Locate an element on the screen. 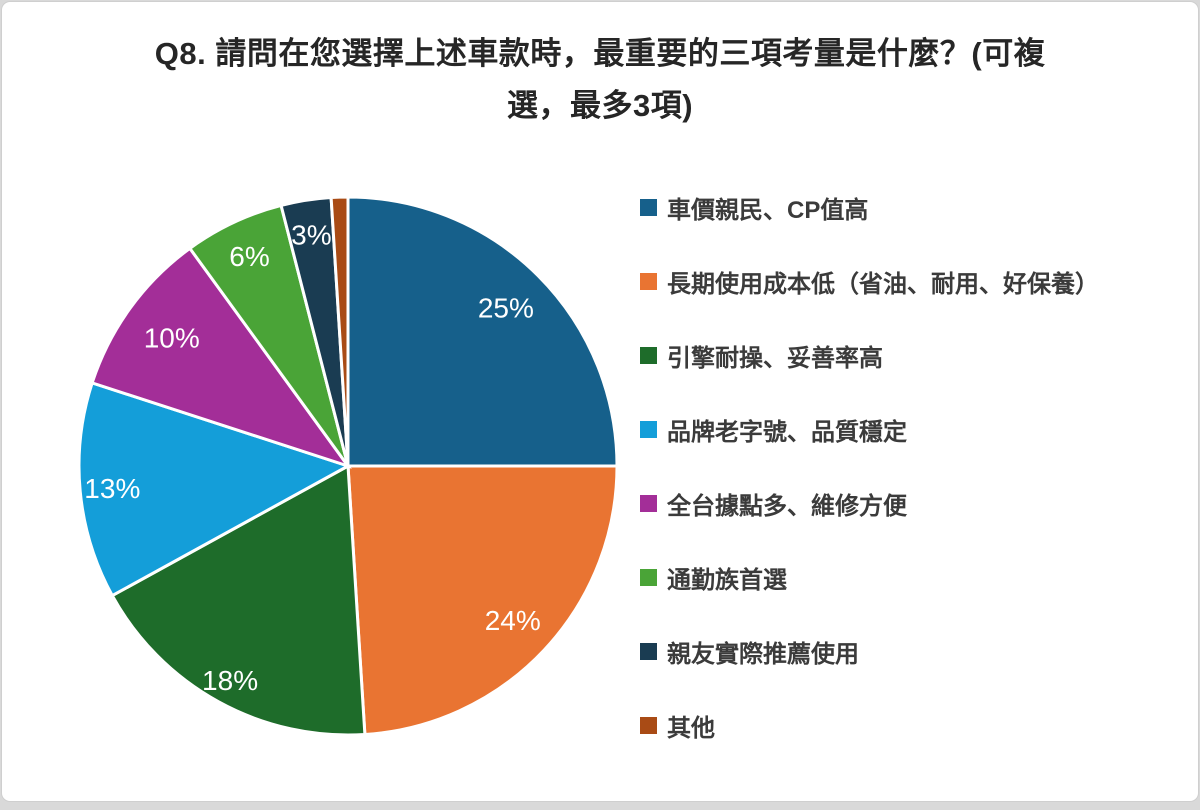 The width and height of the screenshot is (1200, 810). legend-item: 全台據點多、維修方便 is located at coordinates (869, 503).